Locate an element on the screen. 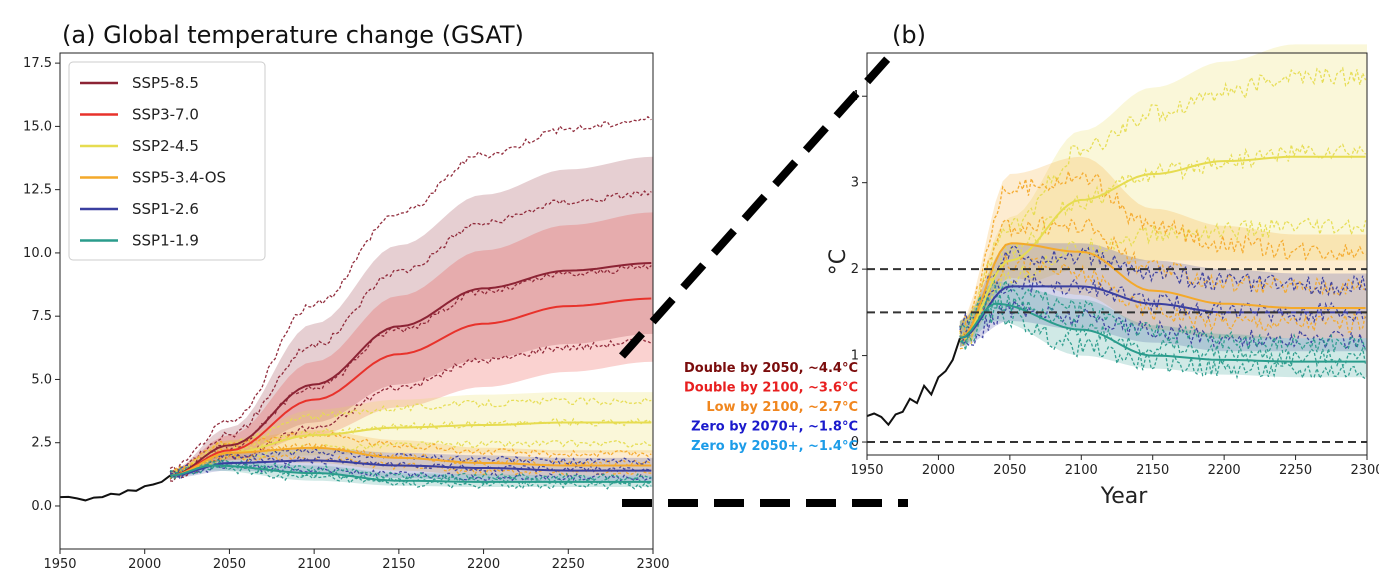 The height and width of the screenshot is (585, 1379). panel-a-title: (a) Global temperature change (GSAT) is located at coordinates (293, 35).